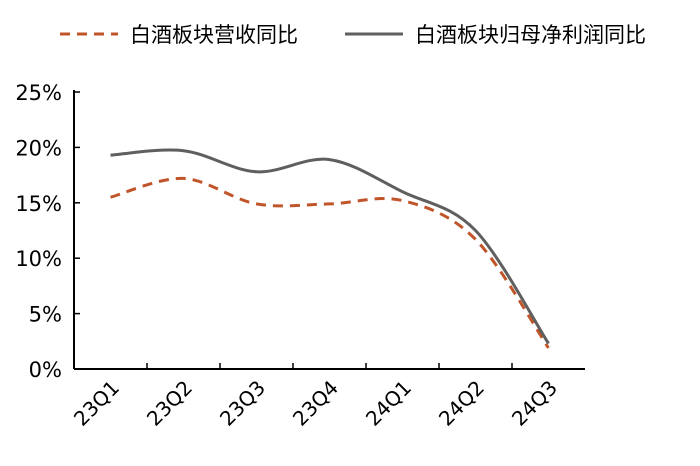 The height and width of the screenshot is (466, 700). Describe the element at coordinates (38, 259) in the screenshot. I see `y-tick-label: 10%` at that location.